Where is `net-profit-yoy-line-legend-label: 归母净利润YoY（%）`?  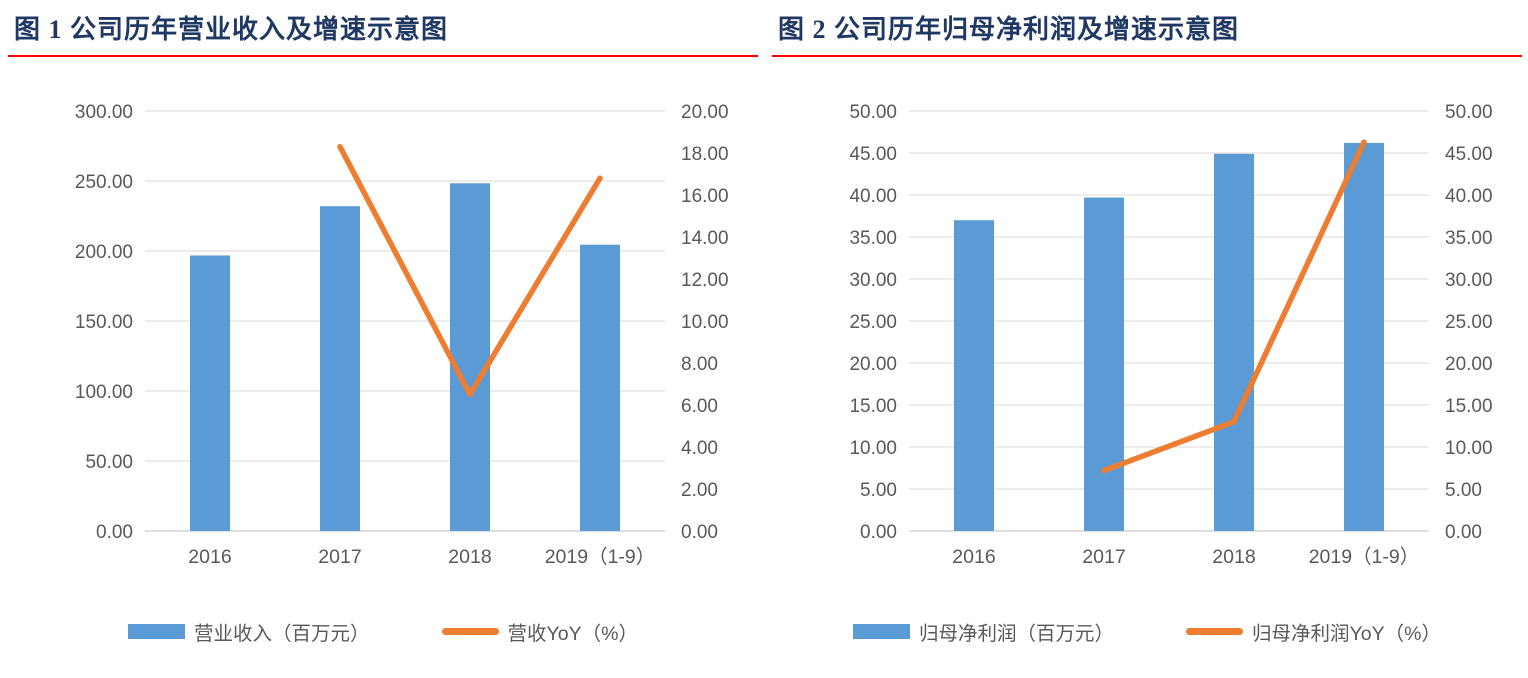
net-profit-yoy-line-legend-label: 归母净利润YoY（%） is located at coordinates (1346, 634).